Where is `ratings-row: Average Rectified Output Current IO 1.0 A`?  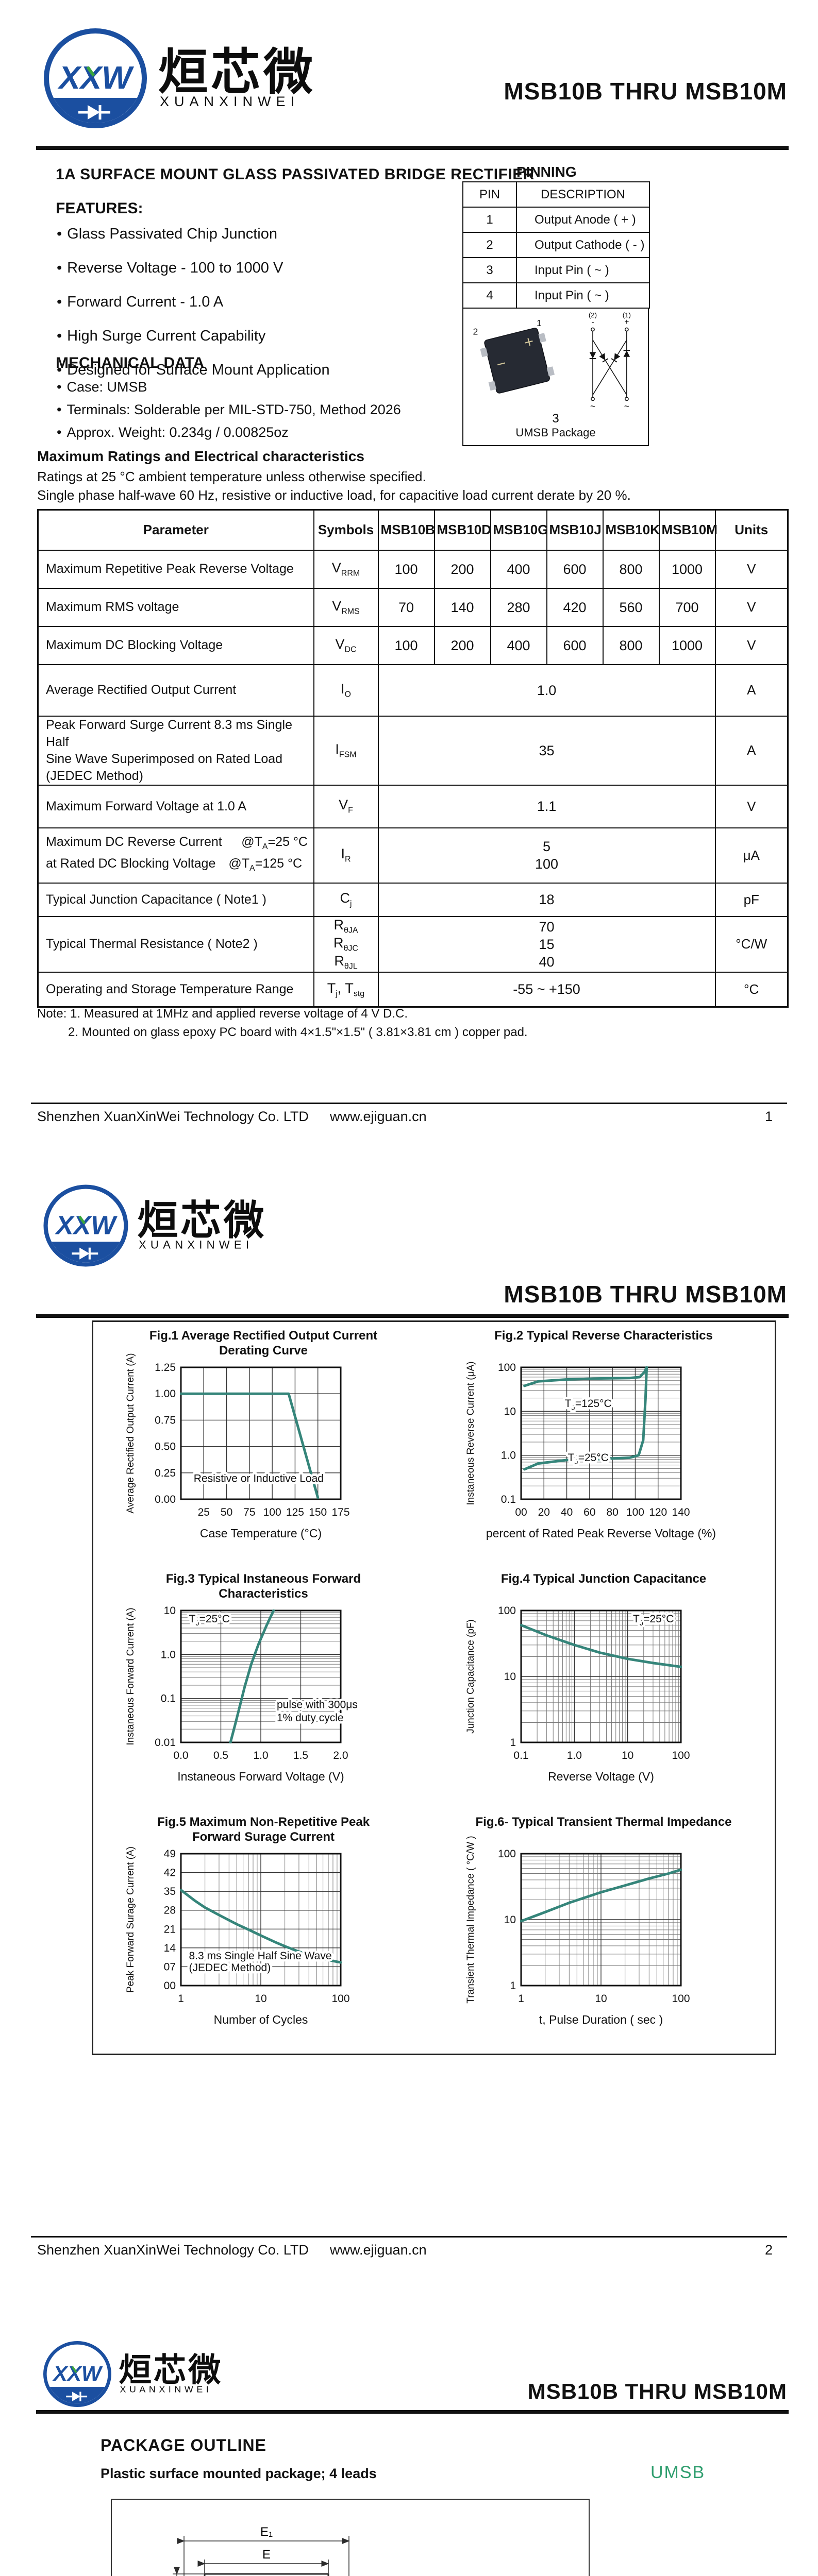
ratings-row: Average Rectified Output Current IO 1.0 A is located at coordinates (413, 690).